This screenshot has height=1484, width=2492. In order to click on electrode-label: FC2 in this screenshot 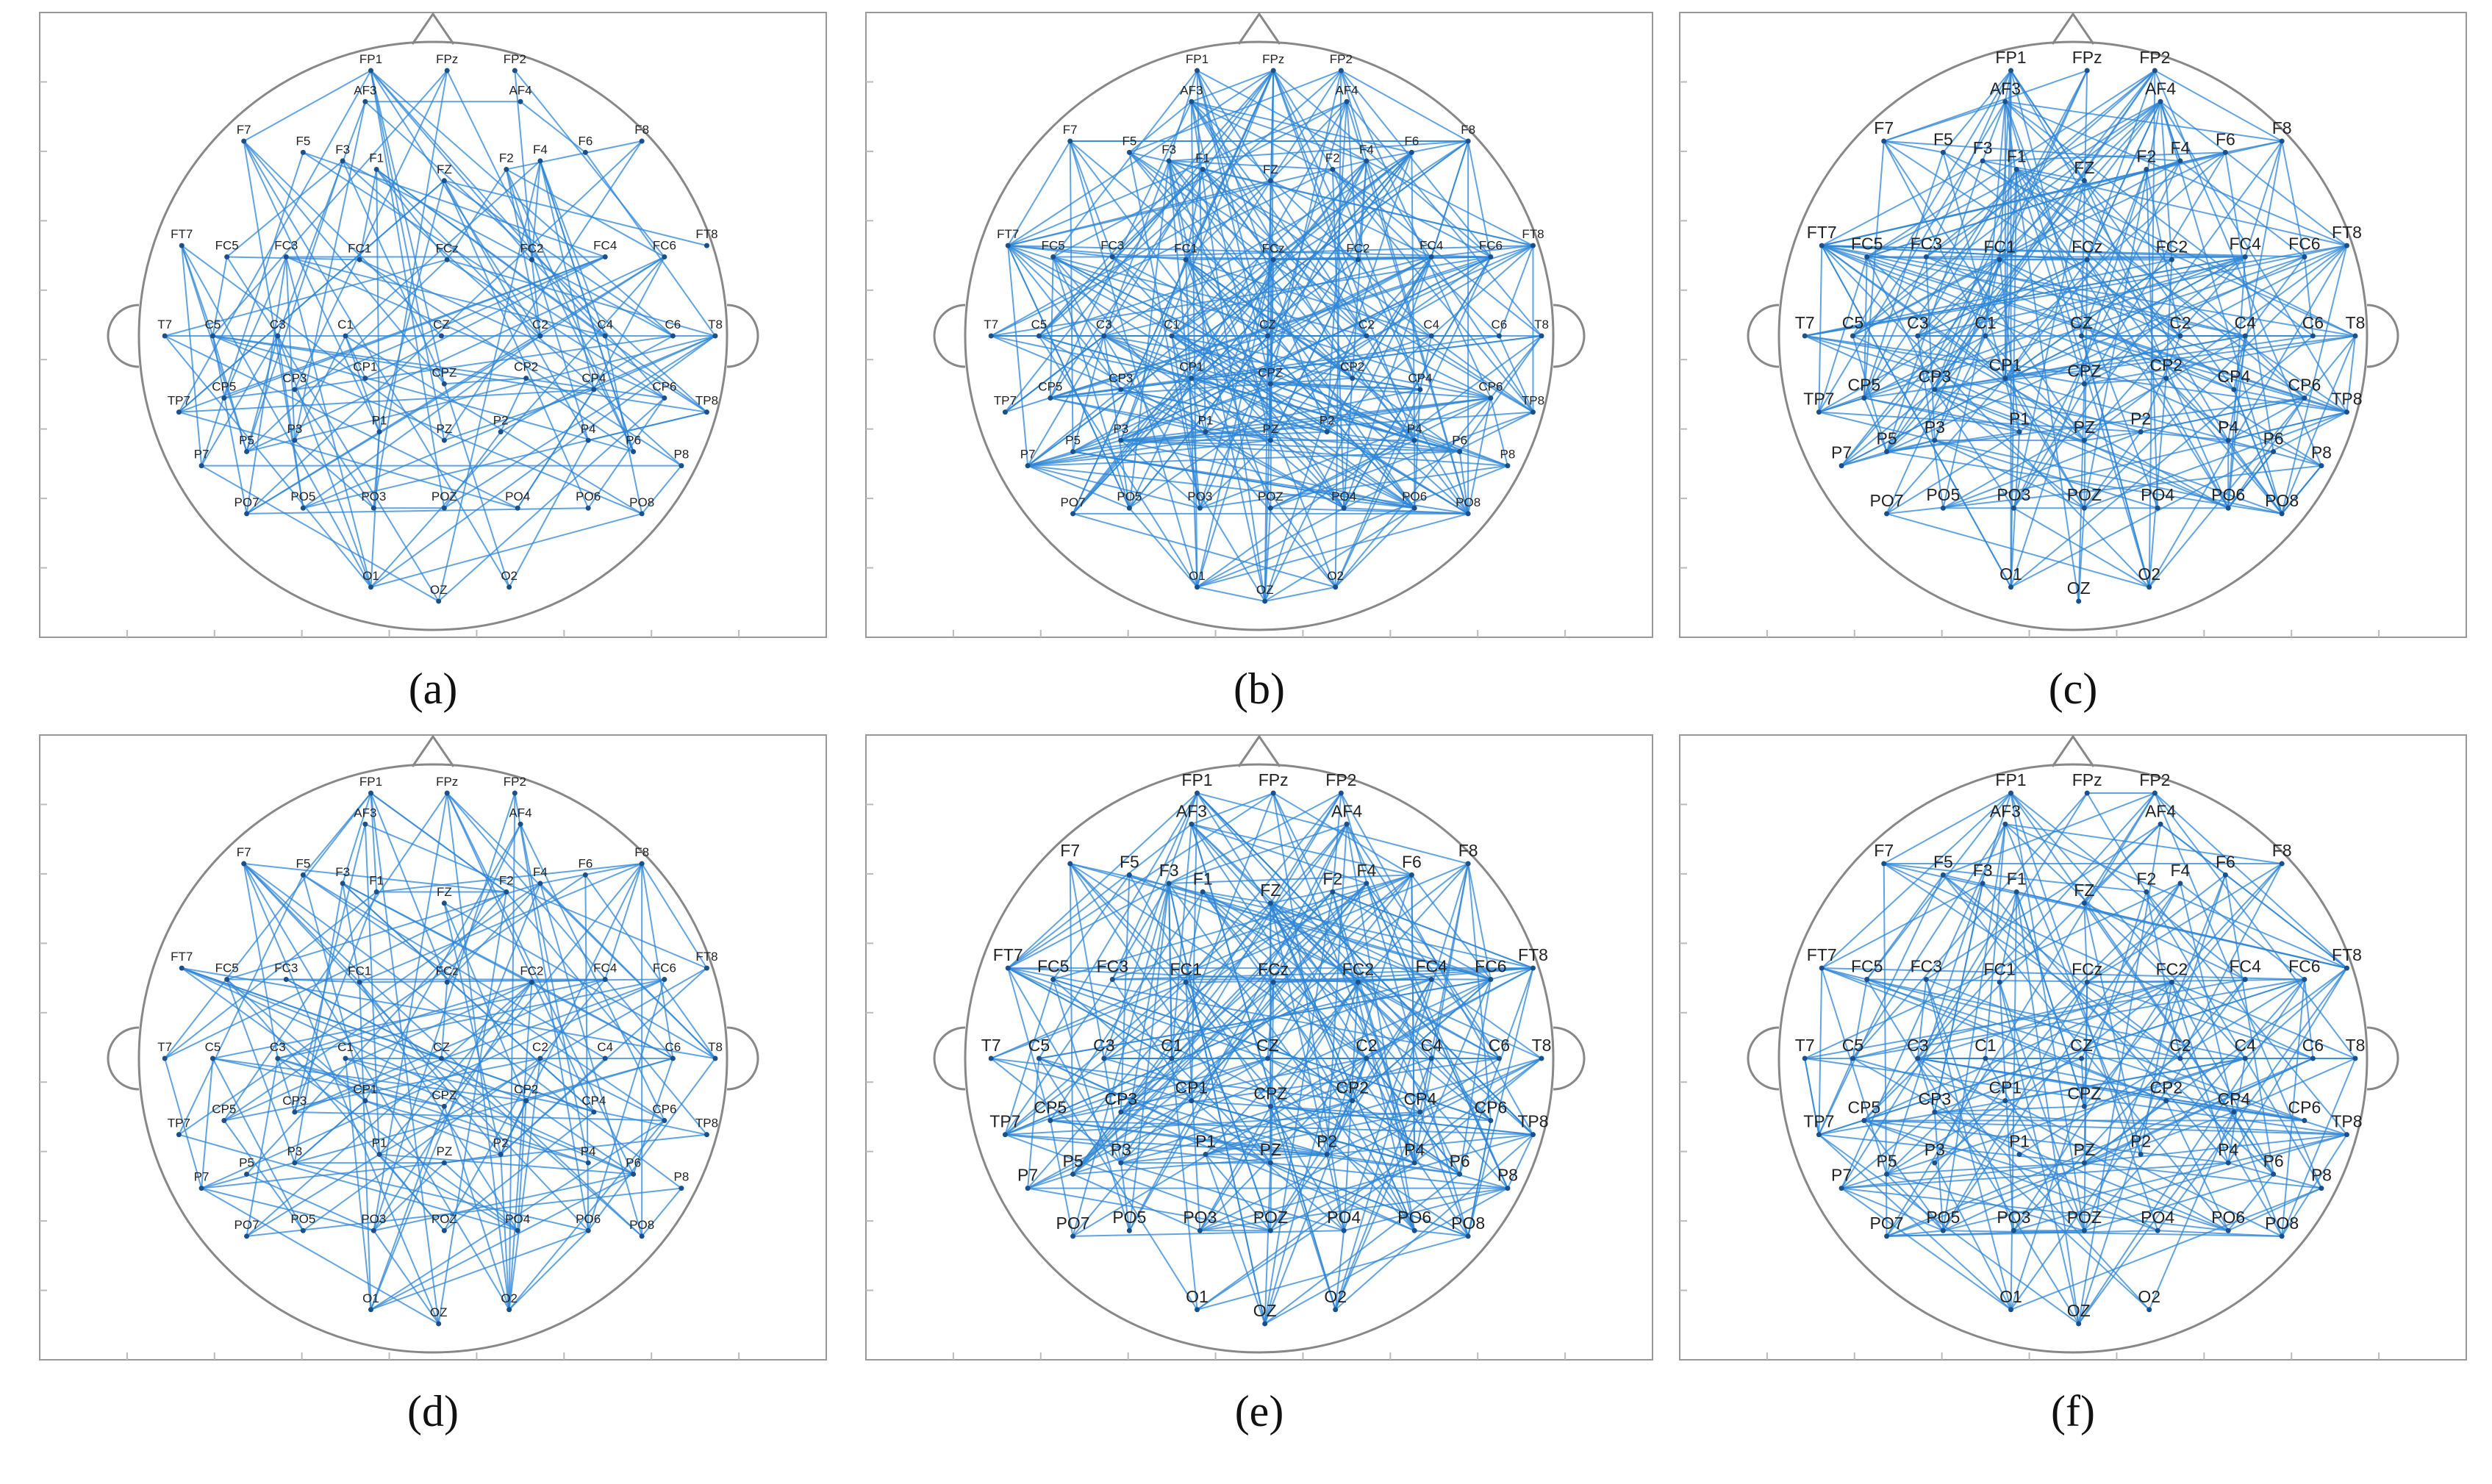, I will do `click(532, 248)`.